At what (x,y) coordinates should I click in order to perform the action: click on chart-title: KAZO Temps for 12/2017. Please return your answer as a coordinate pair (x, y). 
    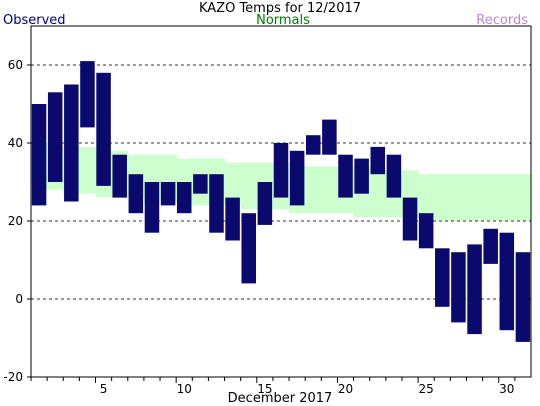
    Looking at the image, I should click on (280, 8).